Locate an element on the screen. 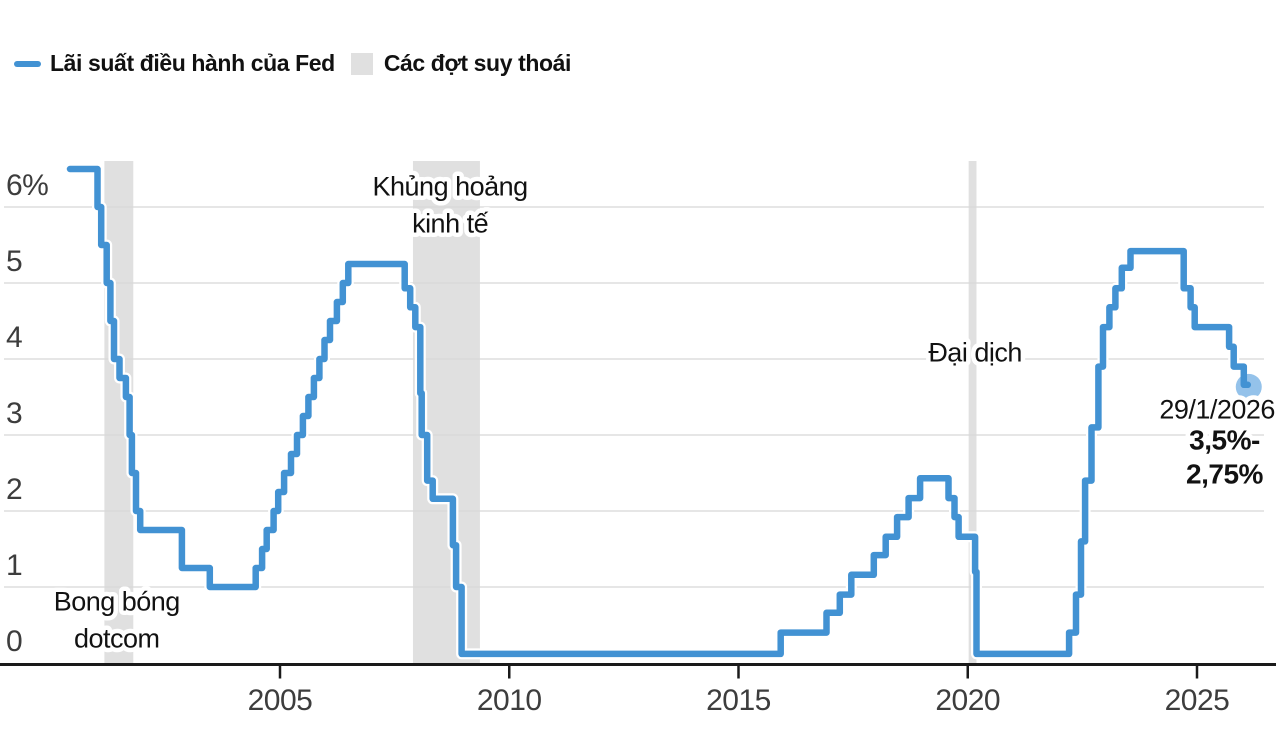 This screenshot has height=730, width=1276. endpoint-date-label: 29/1/2026 is located at coordinates (1217, 409).